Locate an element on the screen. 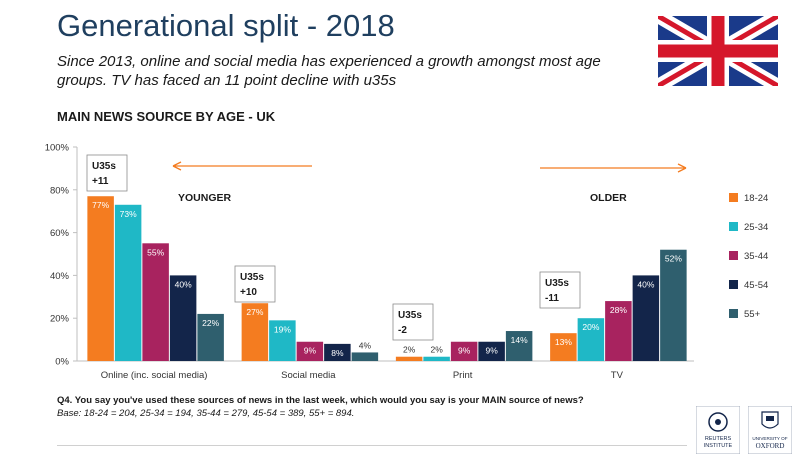 Image resolution: width=800 pixels, height=459 pixels. y-tick-label: 0% is located at coordinates (62, 362).